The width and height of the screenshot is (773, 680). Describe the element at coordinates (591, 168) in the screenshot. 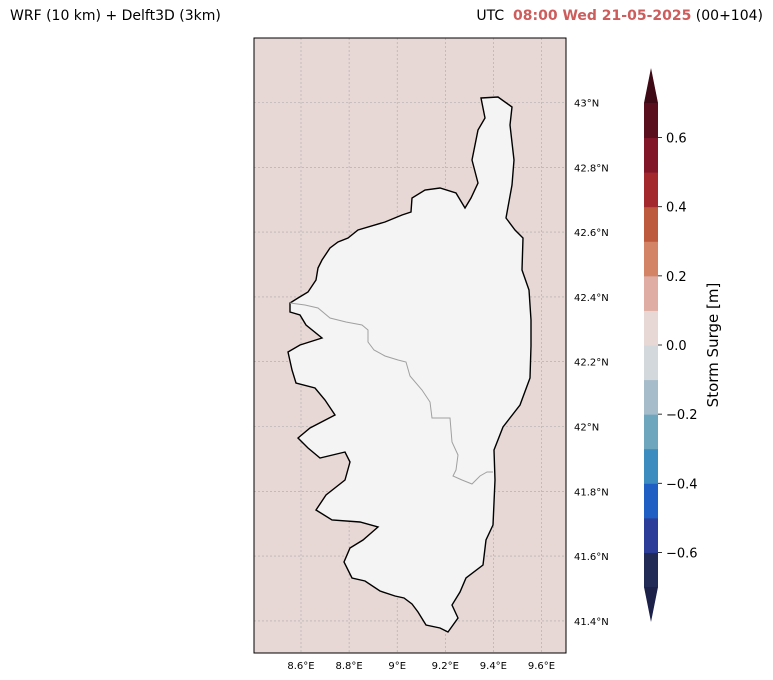

I see `lat-tick-label: 42.8°N` at that location.